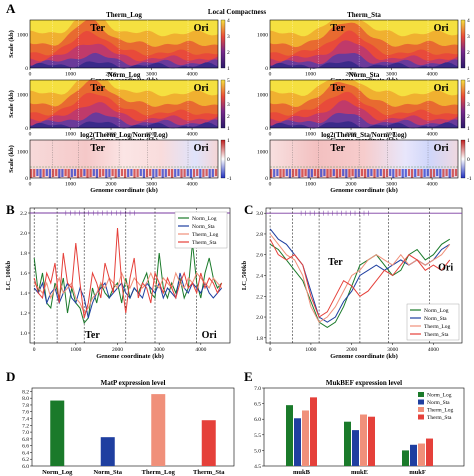  What do you see at coordinates (421, 394) in the screenshot?
I see `legend-swatch` at bounding box center [421, 394].